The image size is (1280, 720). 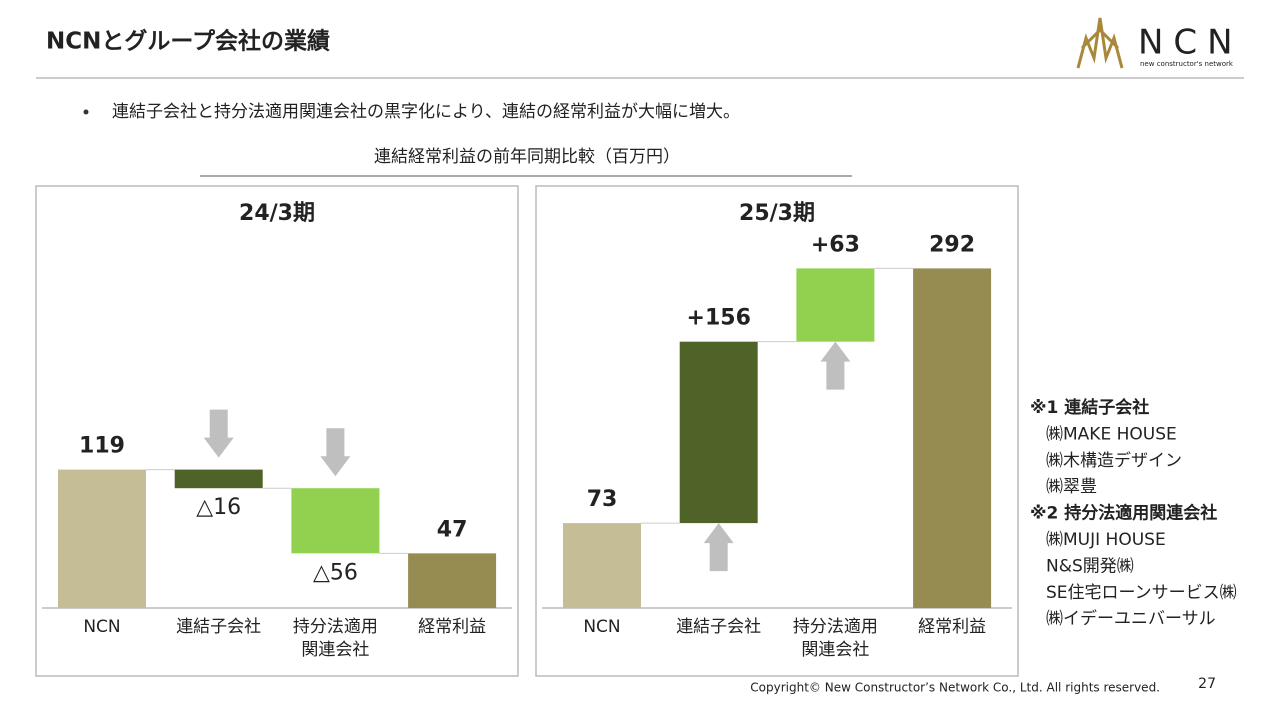 I want to click on note-line: N&S開発㈱, so click(x=1090, y=566).